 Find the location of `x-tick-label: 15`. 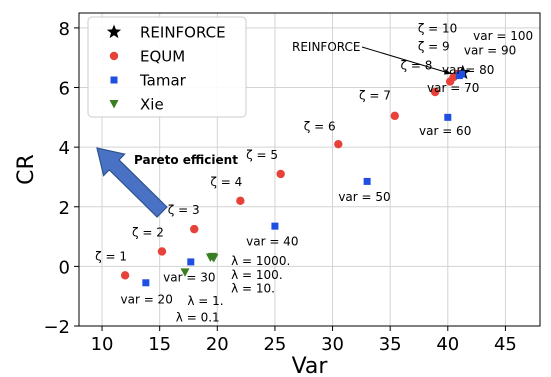

x-tick-label: 15 is located at coordinates (159, 344).